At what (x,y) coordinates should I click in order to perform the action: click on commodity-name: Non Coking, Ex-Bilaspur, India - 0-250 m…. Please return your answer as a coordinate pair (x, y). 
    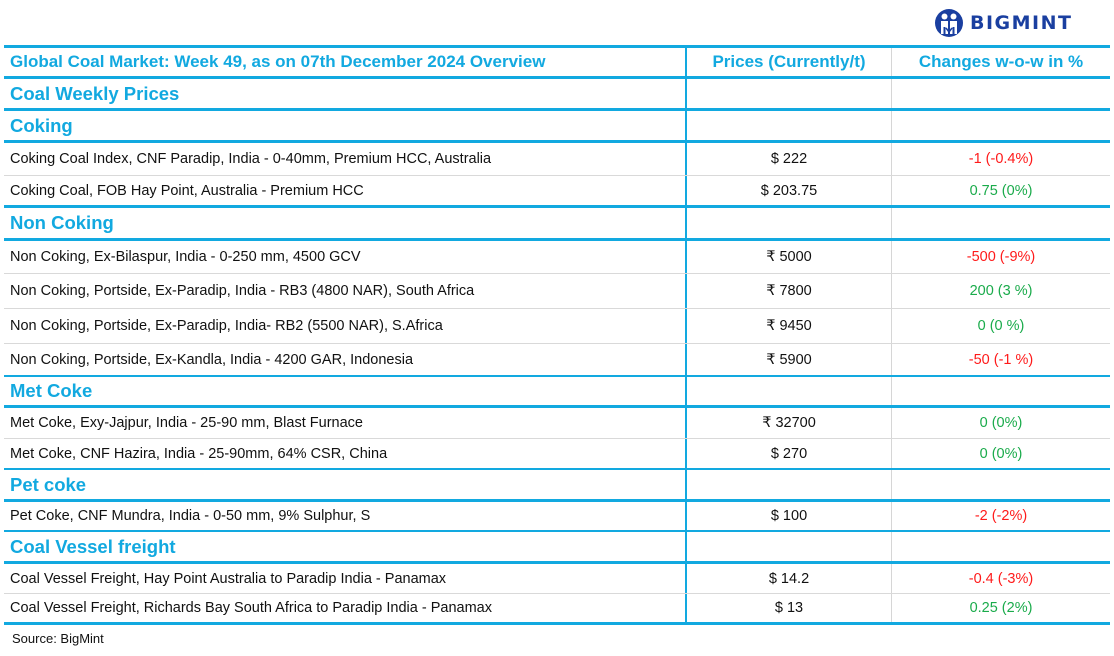
    Looking at the image, I should click on (345, 257).